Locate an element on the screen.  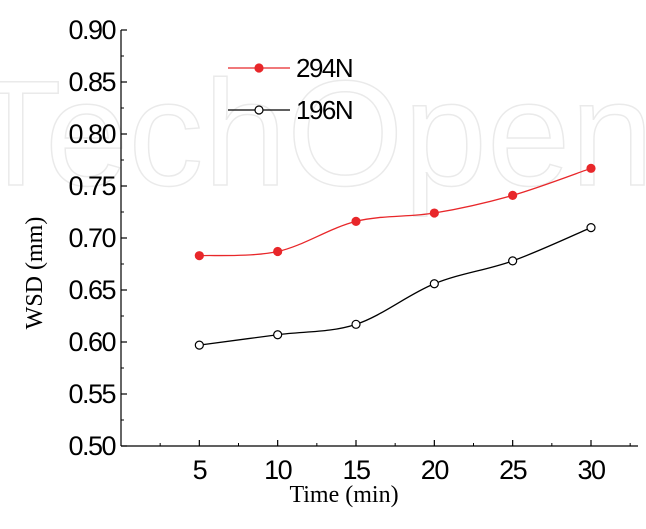
x-tick-label: 10 is located at coordinates (278, 470).